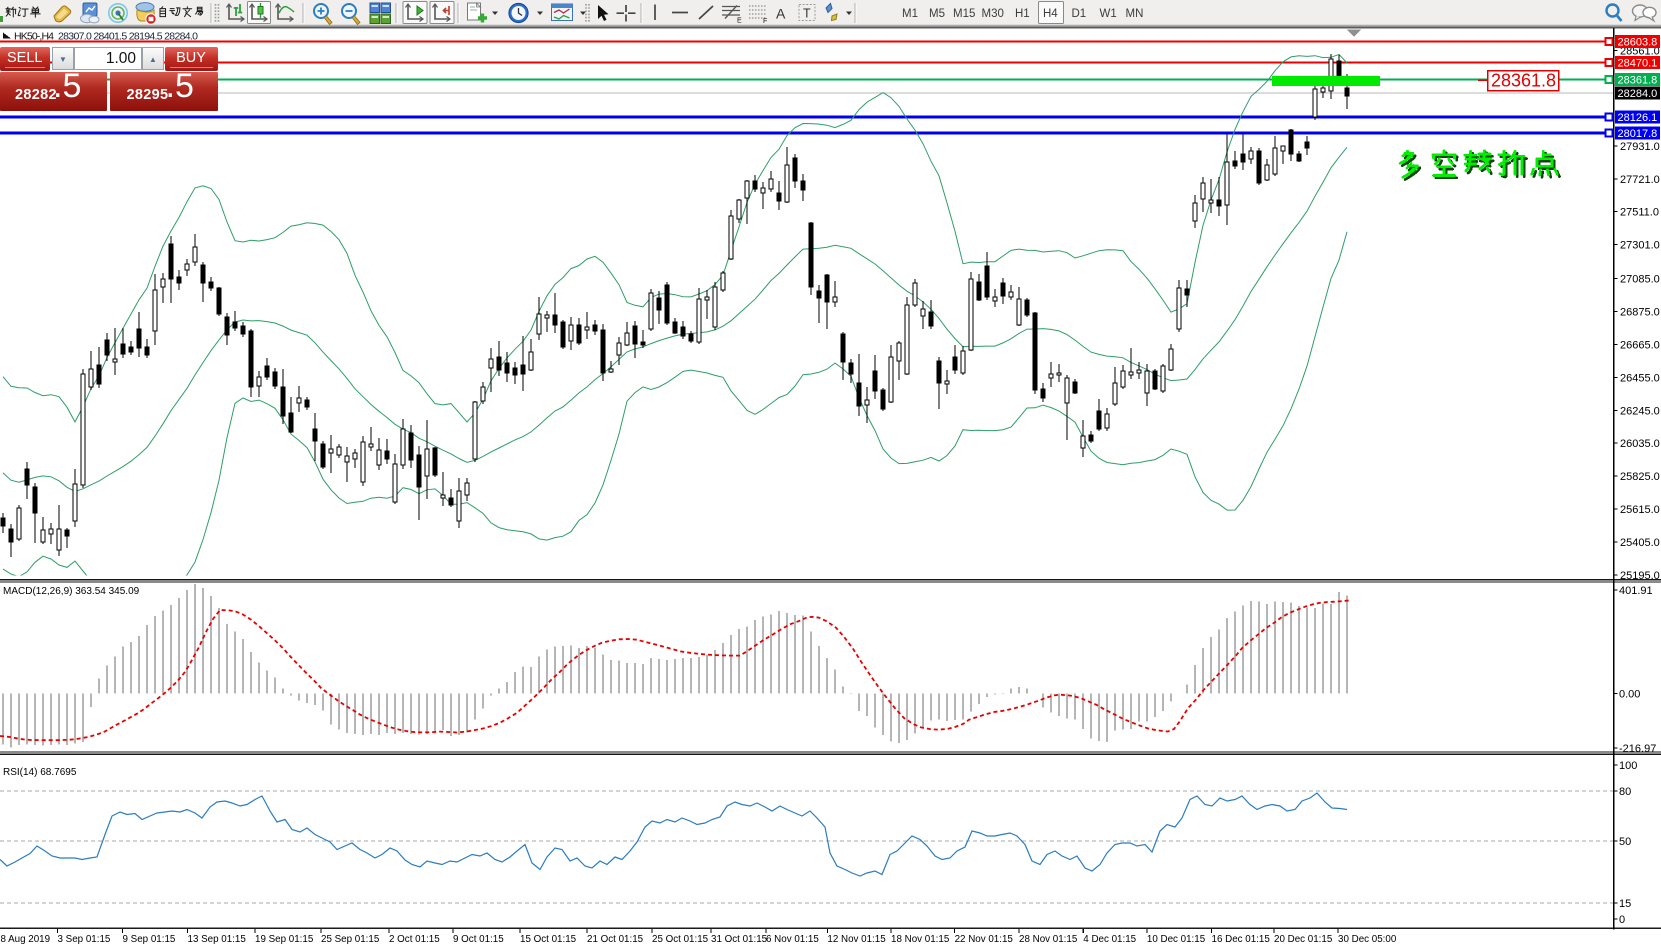  Describe the element at coordinates (1638, 118) in the screenshot. I see `svg-text: 28126.1` at that location.